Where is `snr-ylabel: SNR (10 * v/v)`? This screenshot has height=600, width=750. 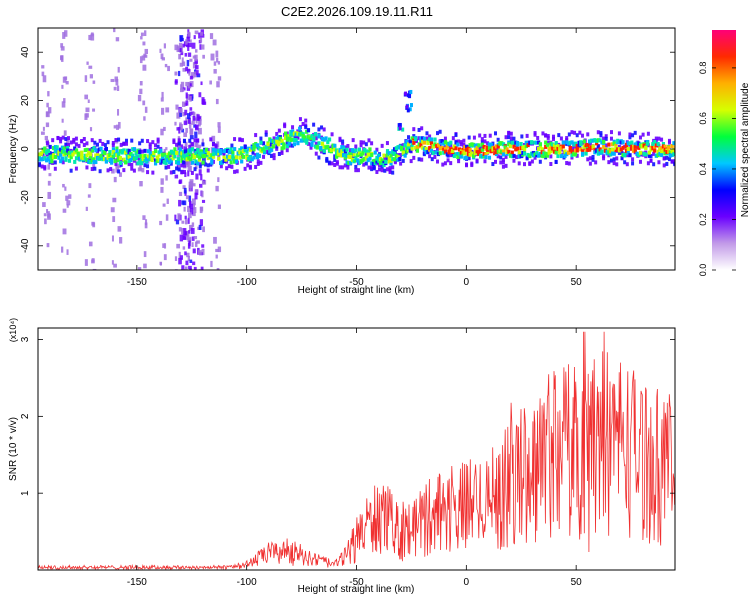
snr-ylabel: SNR (10 * v/v) is located at coordinates (13, 449).